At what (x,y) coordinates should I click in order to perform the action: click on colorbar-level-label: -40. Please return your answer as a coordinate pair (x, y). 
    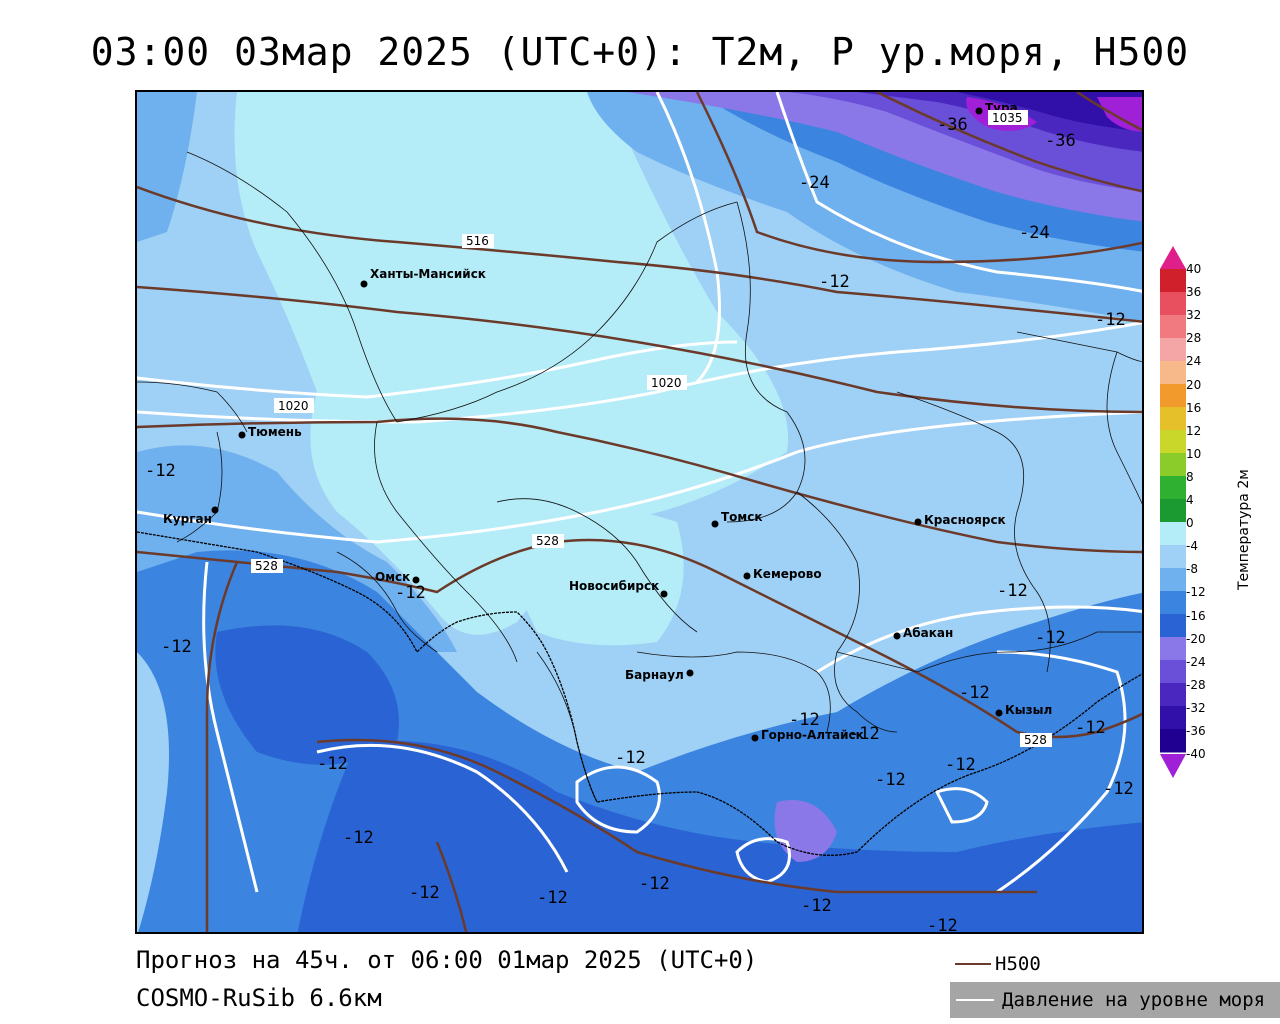
    Looking at the image, I should click on (1196, 754).